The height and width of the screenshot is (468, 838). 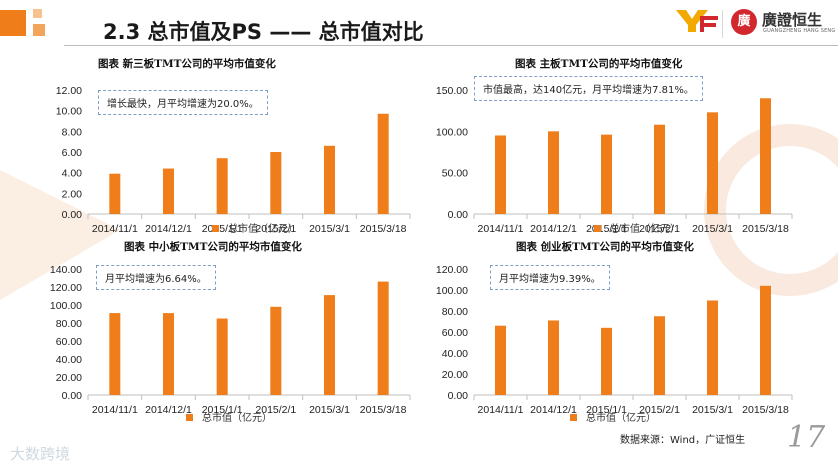 What do you see at coordinates (187, 64) in the screenshot?
I see `chart-title: 图表 新三板TMT公司的平均市值变化` at bounding box center [187, 64].